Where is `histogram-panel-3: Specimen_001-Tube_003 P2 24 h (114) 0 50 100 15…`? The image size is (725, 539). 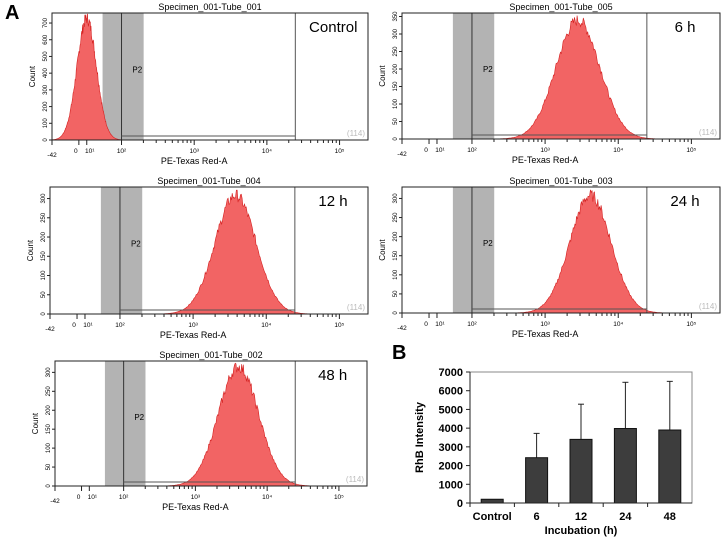 histogram-panel-3: Specimen_001-Tube_003 P2 24 h (114) 0 50 100 15… is located at coordinates (549, 257).